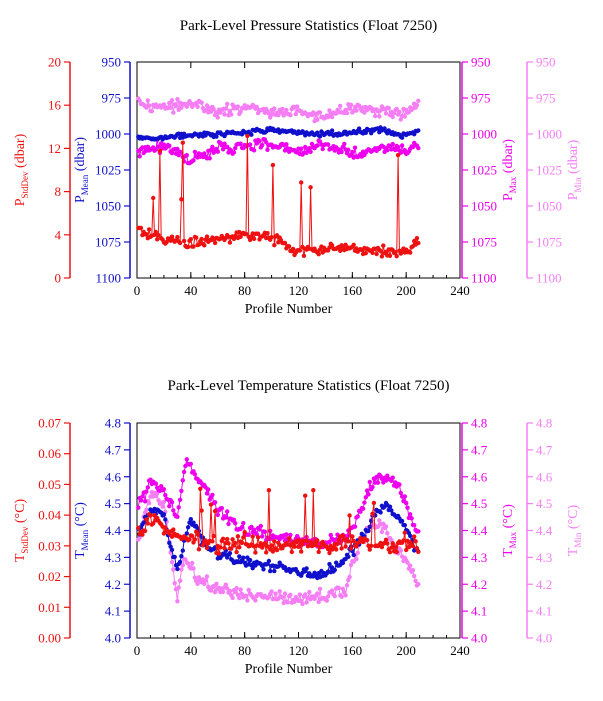 The width and height of the screenshot is (603, 701). I want to click on min-tick-label: 1075, so click(549, 242).